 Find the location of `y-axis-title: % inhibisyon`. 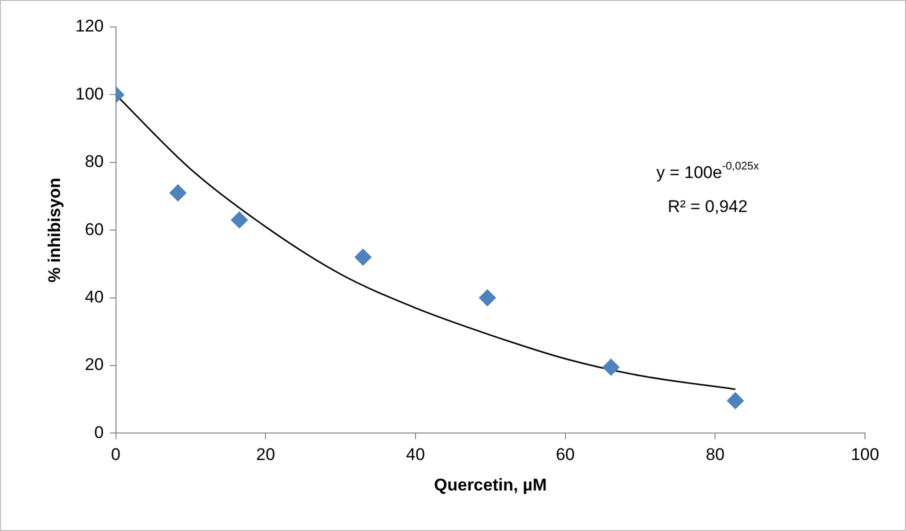

y-axis-title: % inhibisyon is located at coordinates (54, 230).